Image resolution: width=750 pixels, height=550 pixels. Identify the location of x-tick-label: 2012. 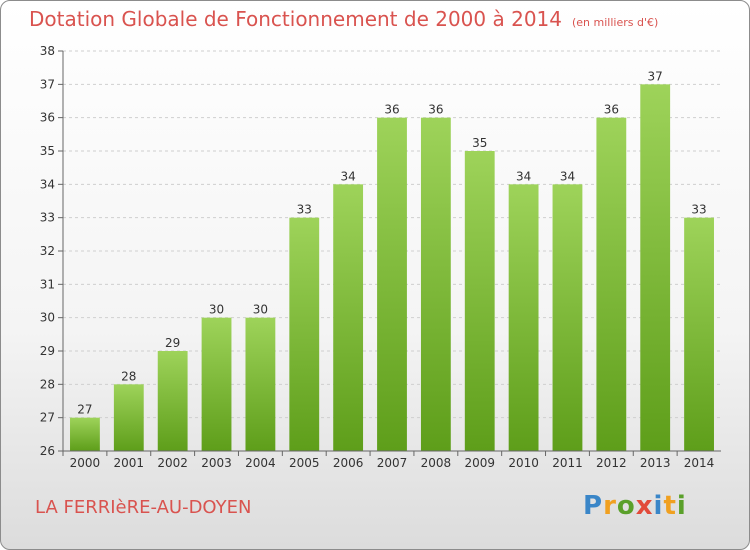
(611, 463).